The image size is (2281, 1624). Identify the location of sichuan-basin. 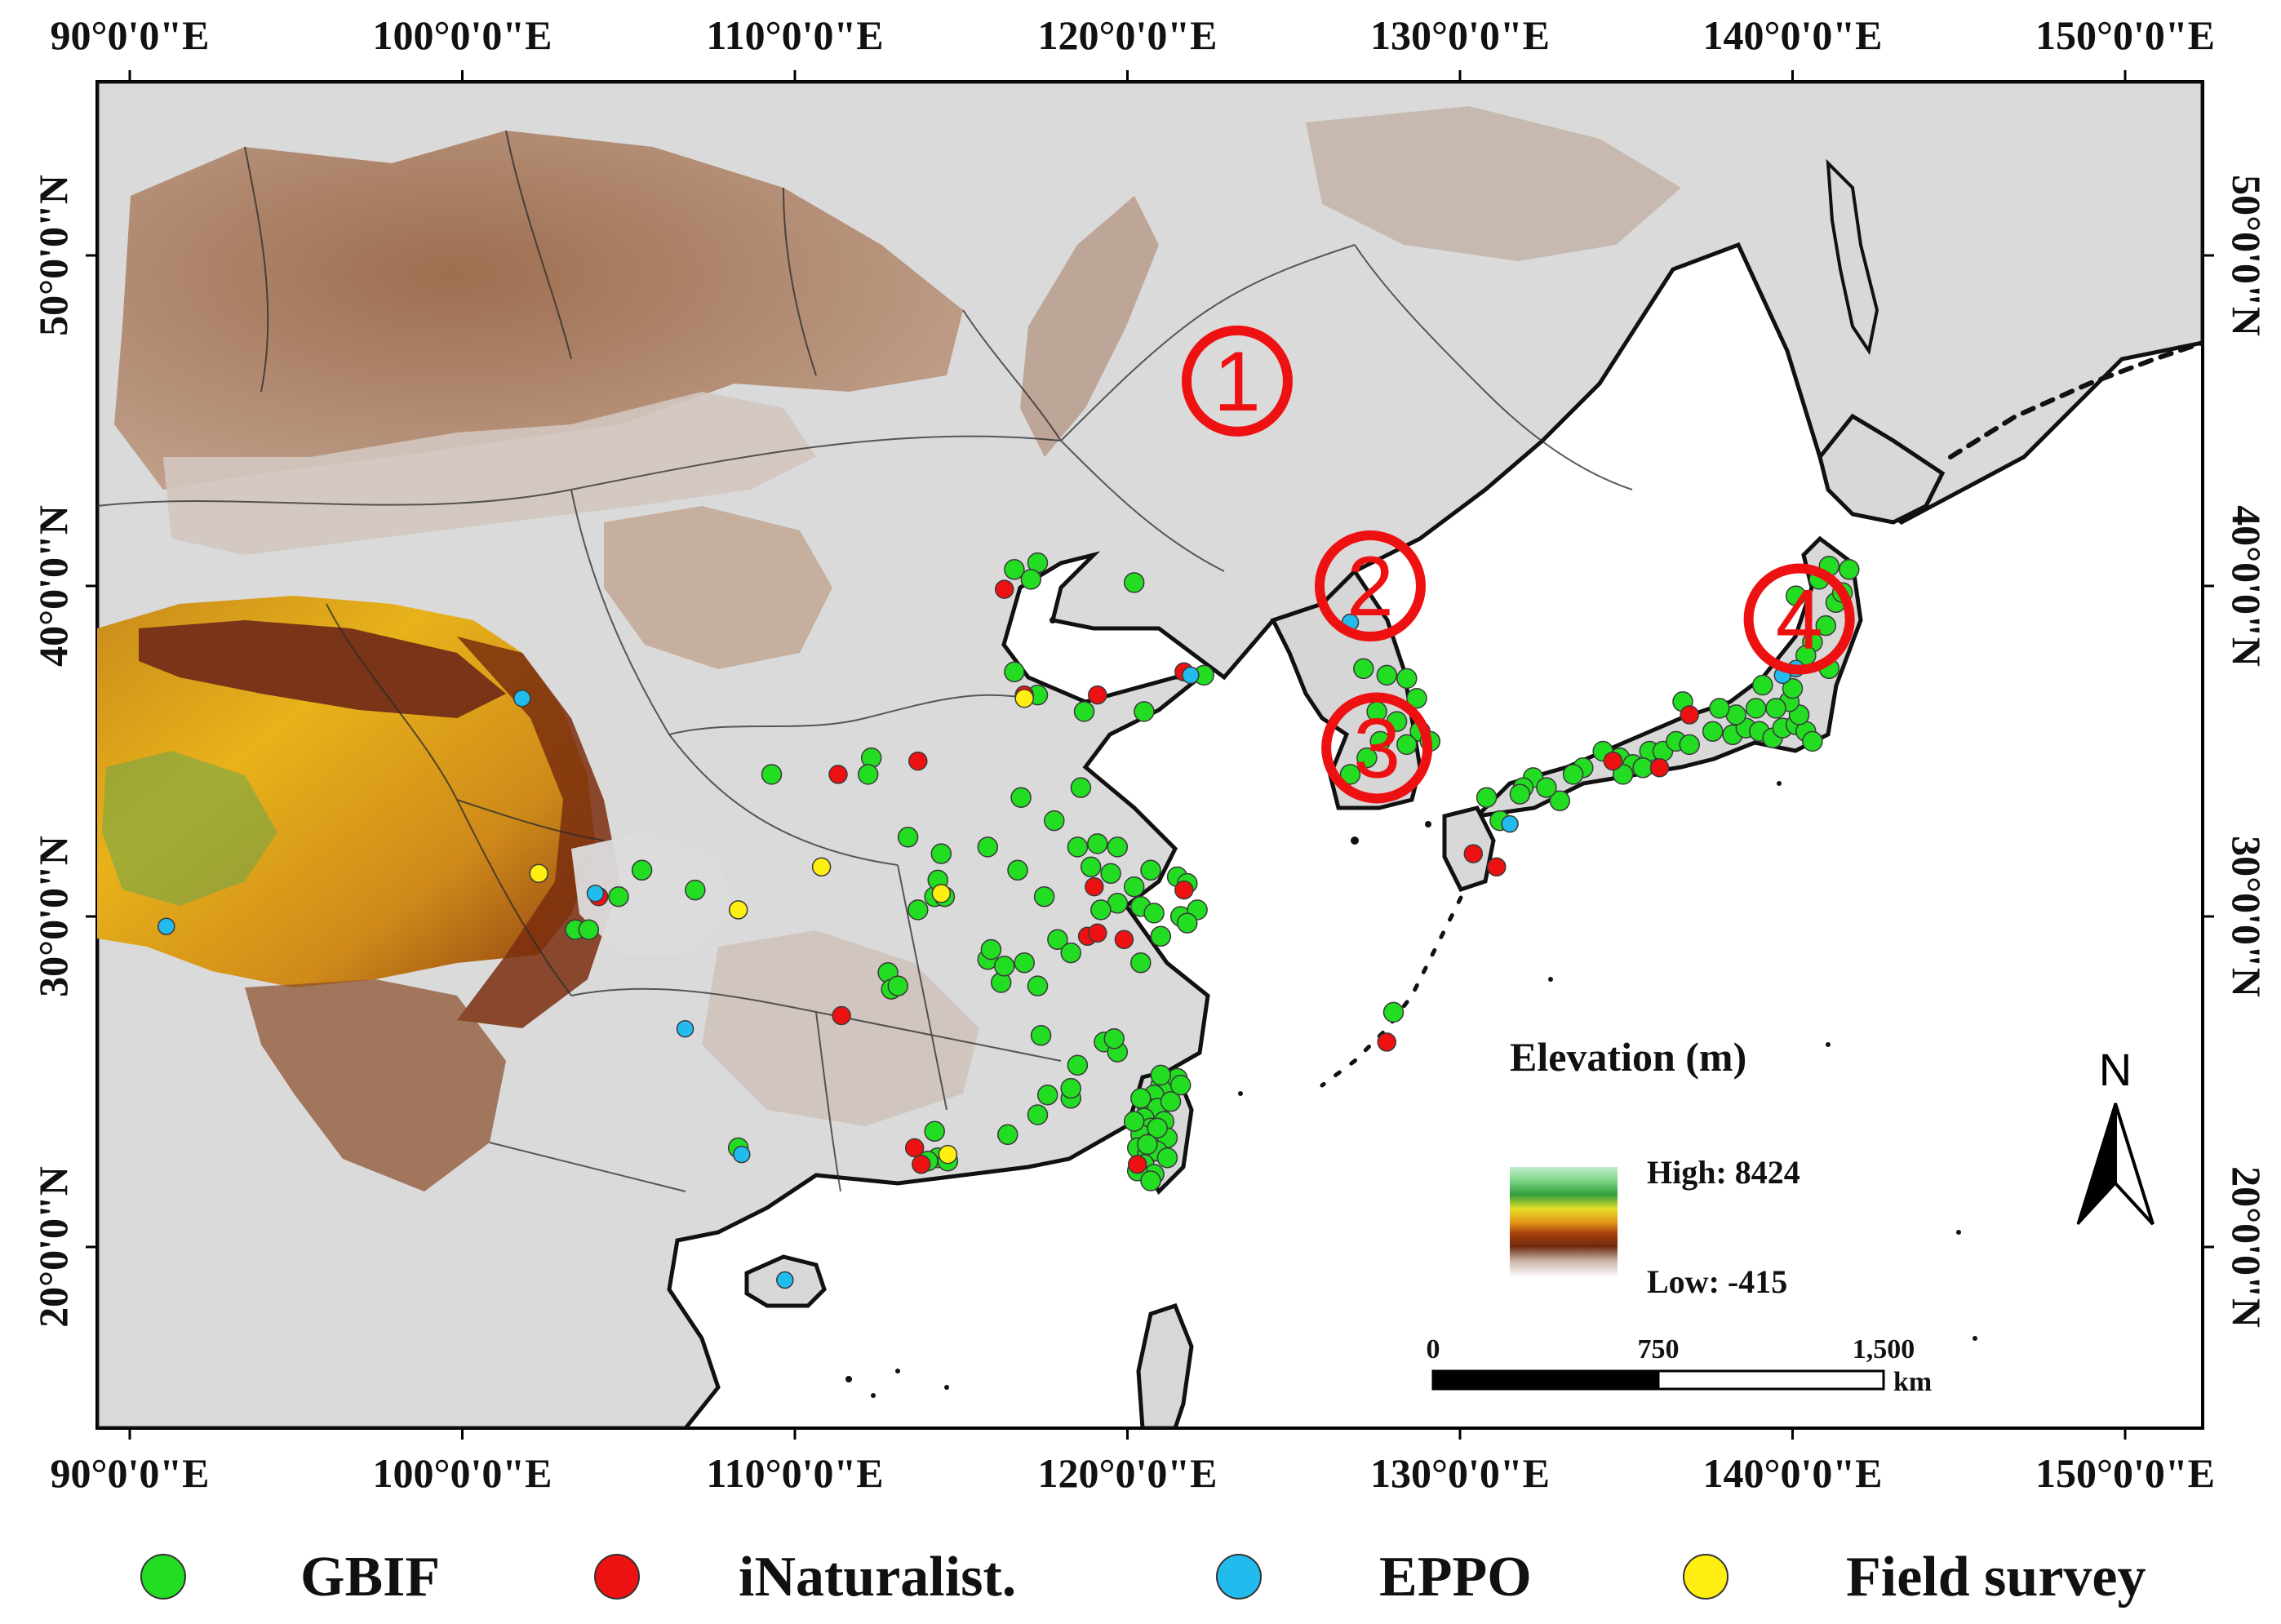
(653, 893).